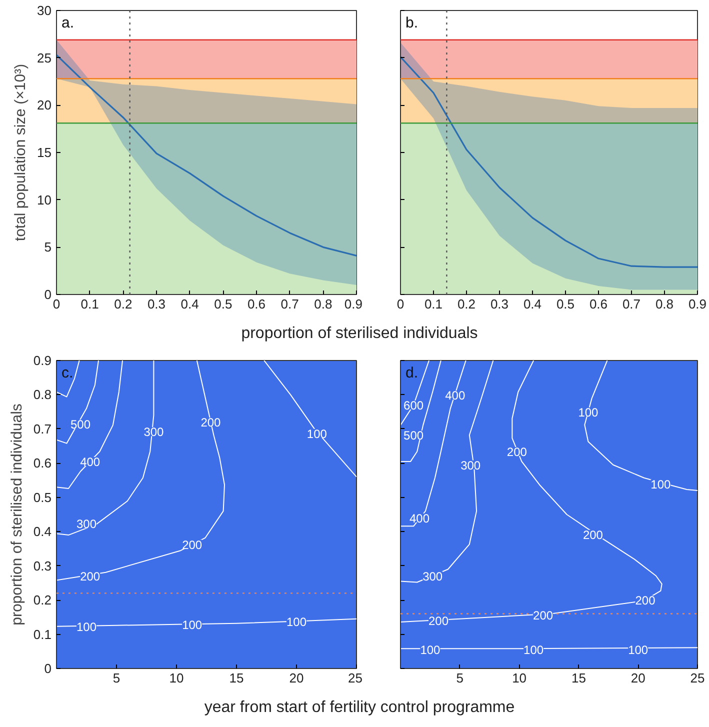  Describe the element at coordinates (44, 58) in the screenshot. I see `y-tick-label: 25` at that location.